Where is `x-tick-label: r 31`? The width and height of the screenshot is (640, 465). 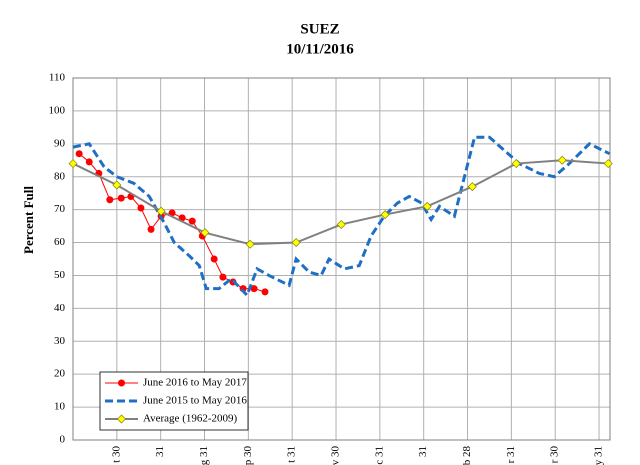
x-tick-label: r 31 is located at coordinates (511, 454).